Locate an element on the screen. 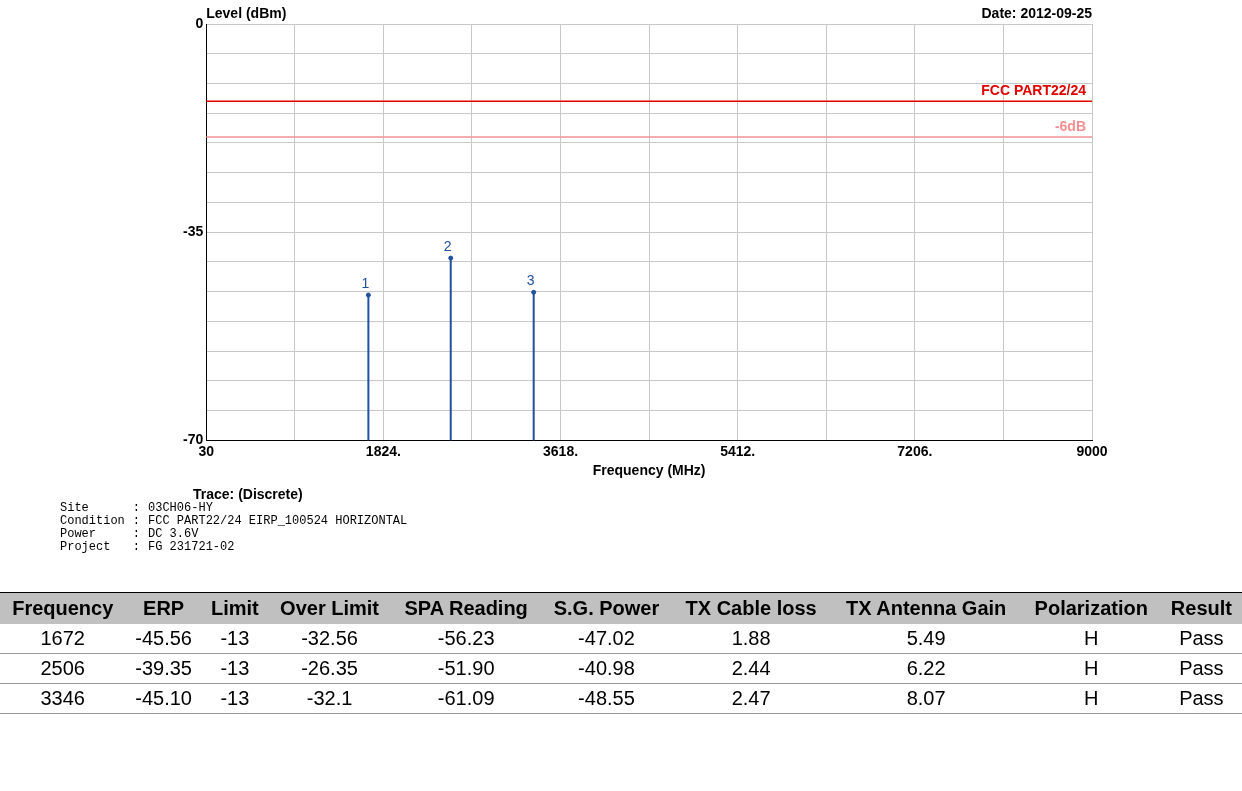  annotation: 2 is located at coordinates (447, 245).